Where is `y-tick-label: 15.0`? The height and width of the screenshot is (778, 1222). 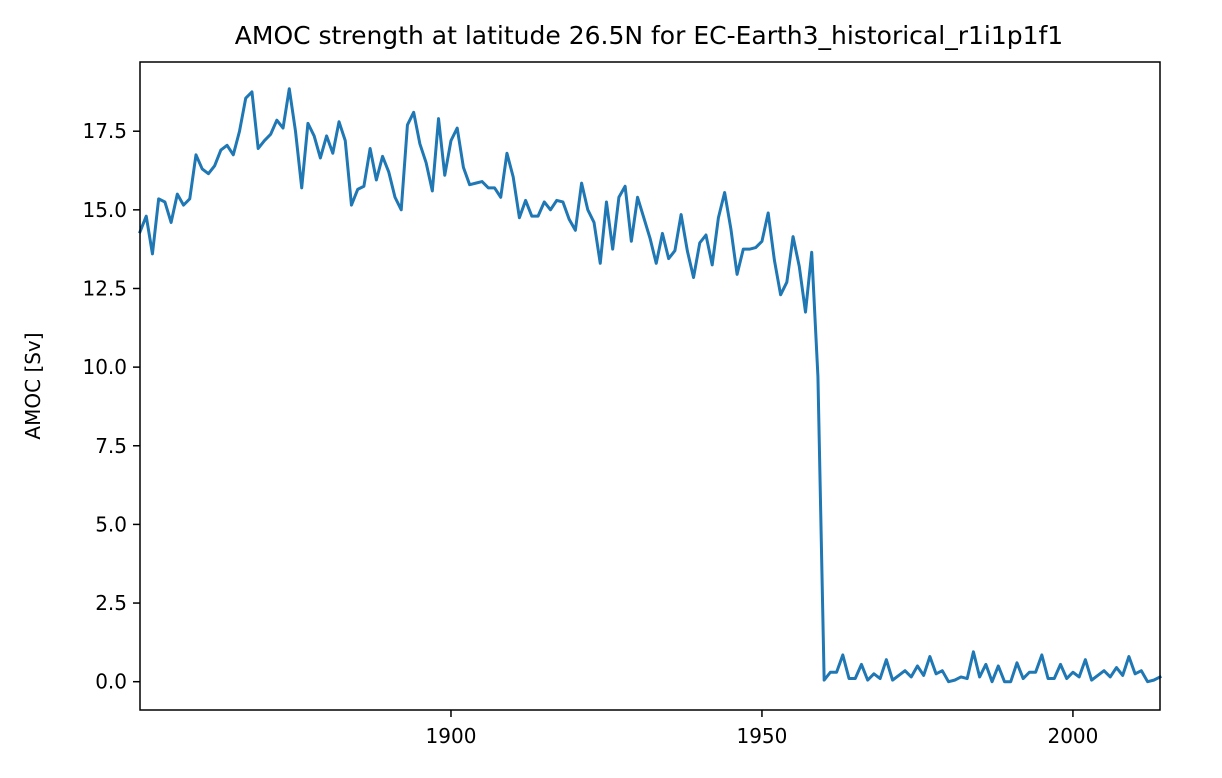
y-tick-label: 15.0 is located at coordinates (104, 210).